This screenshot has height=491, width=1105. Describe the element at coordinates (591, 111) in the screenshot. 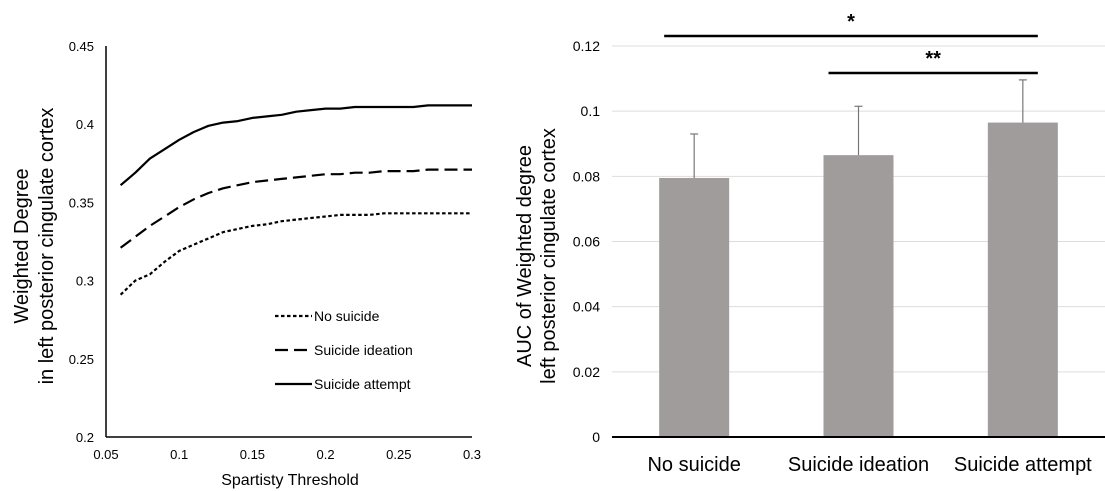

I see `bar-chart-y-tick-label: 0.1` at that location.